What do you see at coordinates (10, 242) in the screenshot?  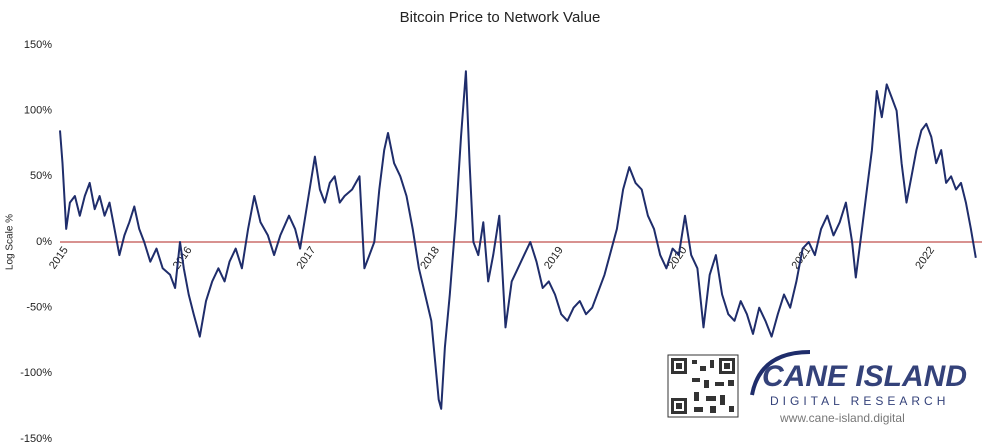 I see `y-axis-label: Log Scale %` at bounding box center [10, 242].